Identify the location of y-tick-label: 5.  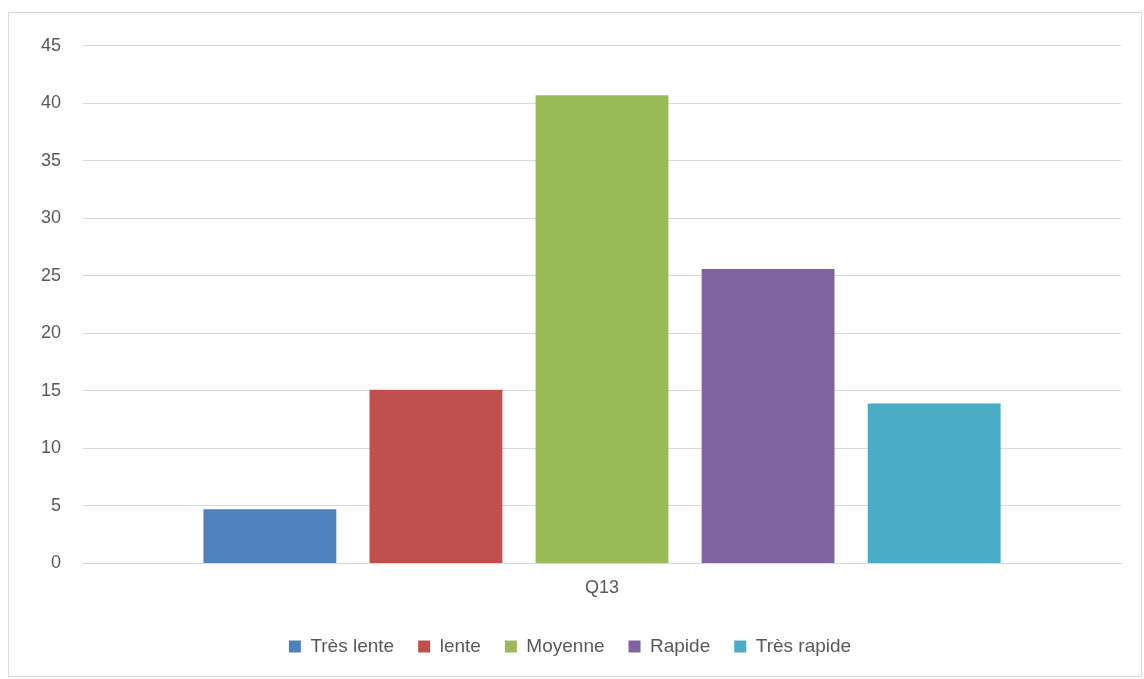
(56, 504).